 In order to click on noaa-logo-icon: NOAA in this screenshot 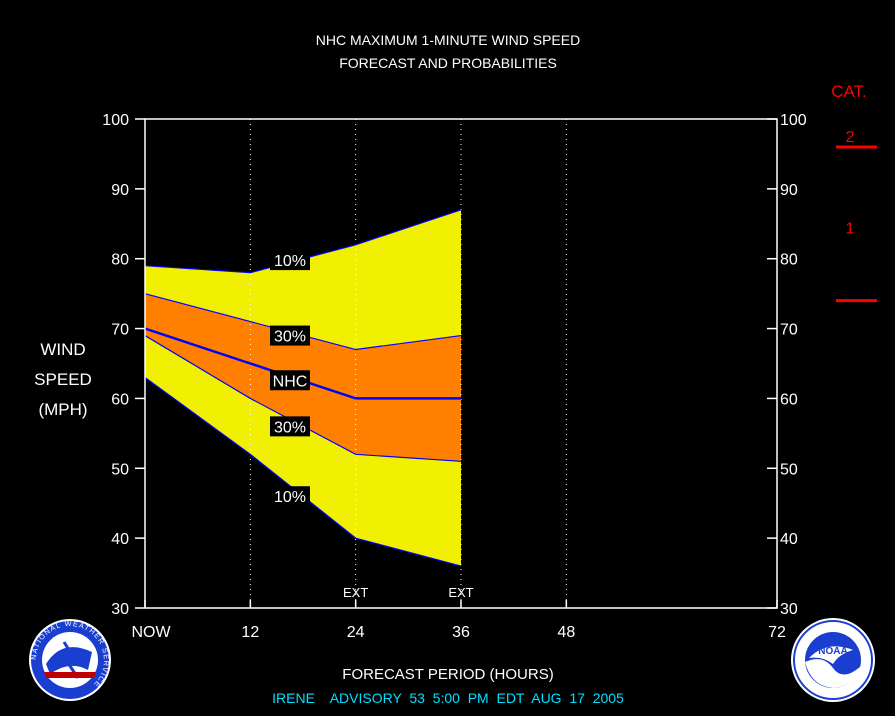, I will do `click(833, 660)`.